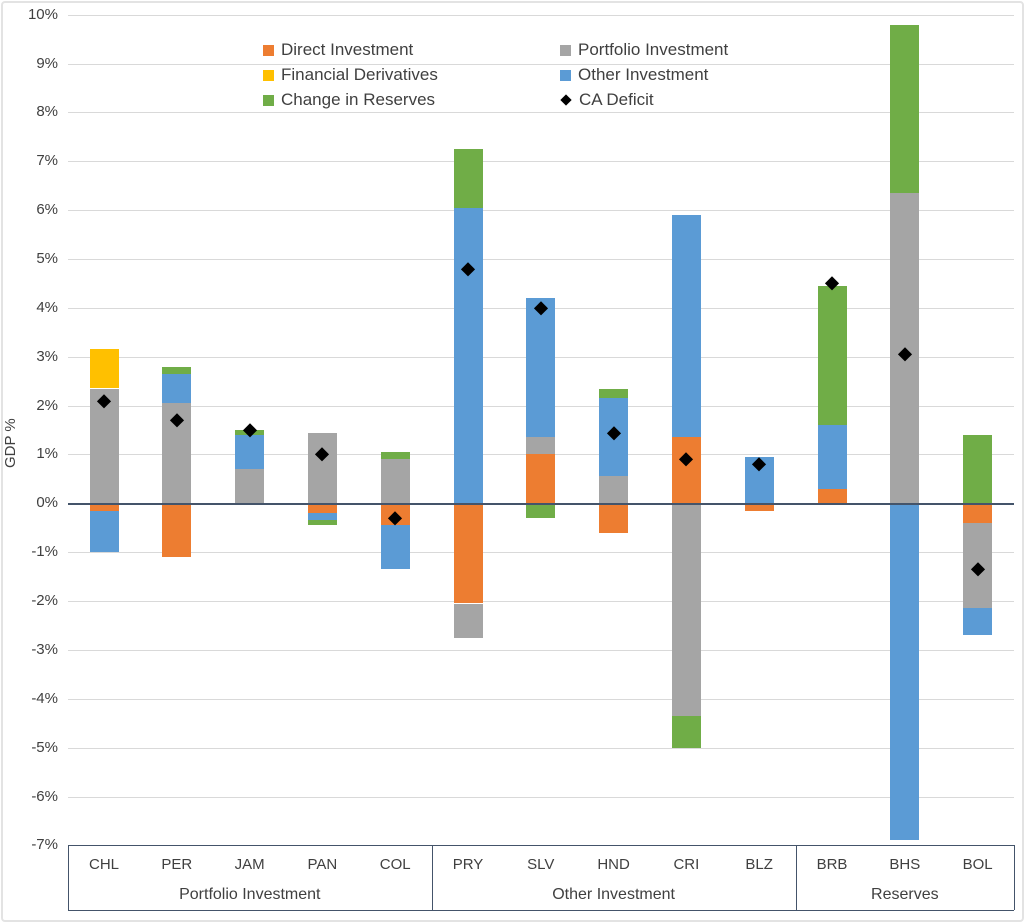  I want to click on legend-item-ca-deficit: CA Deficit, so click(607, 100).